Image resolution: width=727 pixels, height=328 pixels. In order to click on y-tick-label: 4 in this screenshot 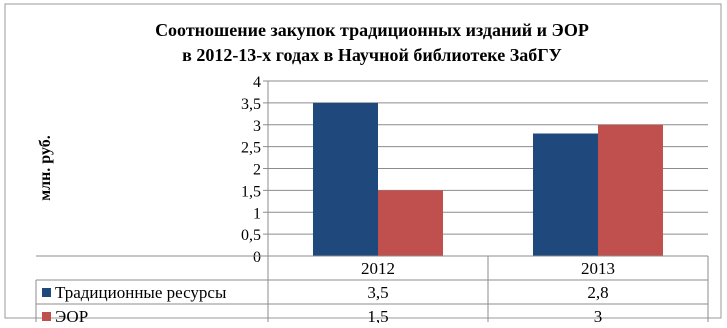, I will do `click(257, 82)`.